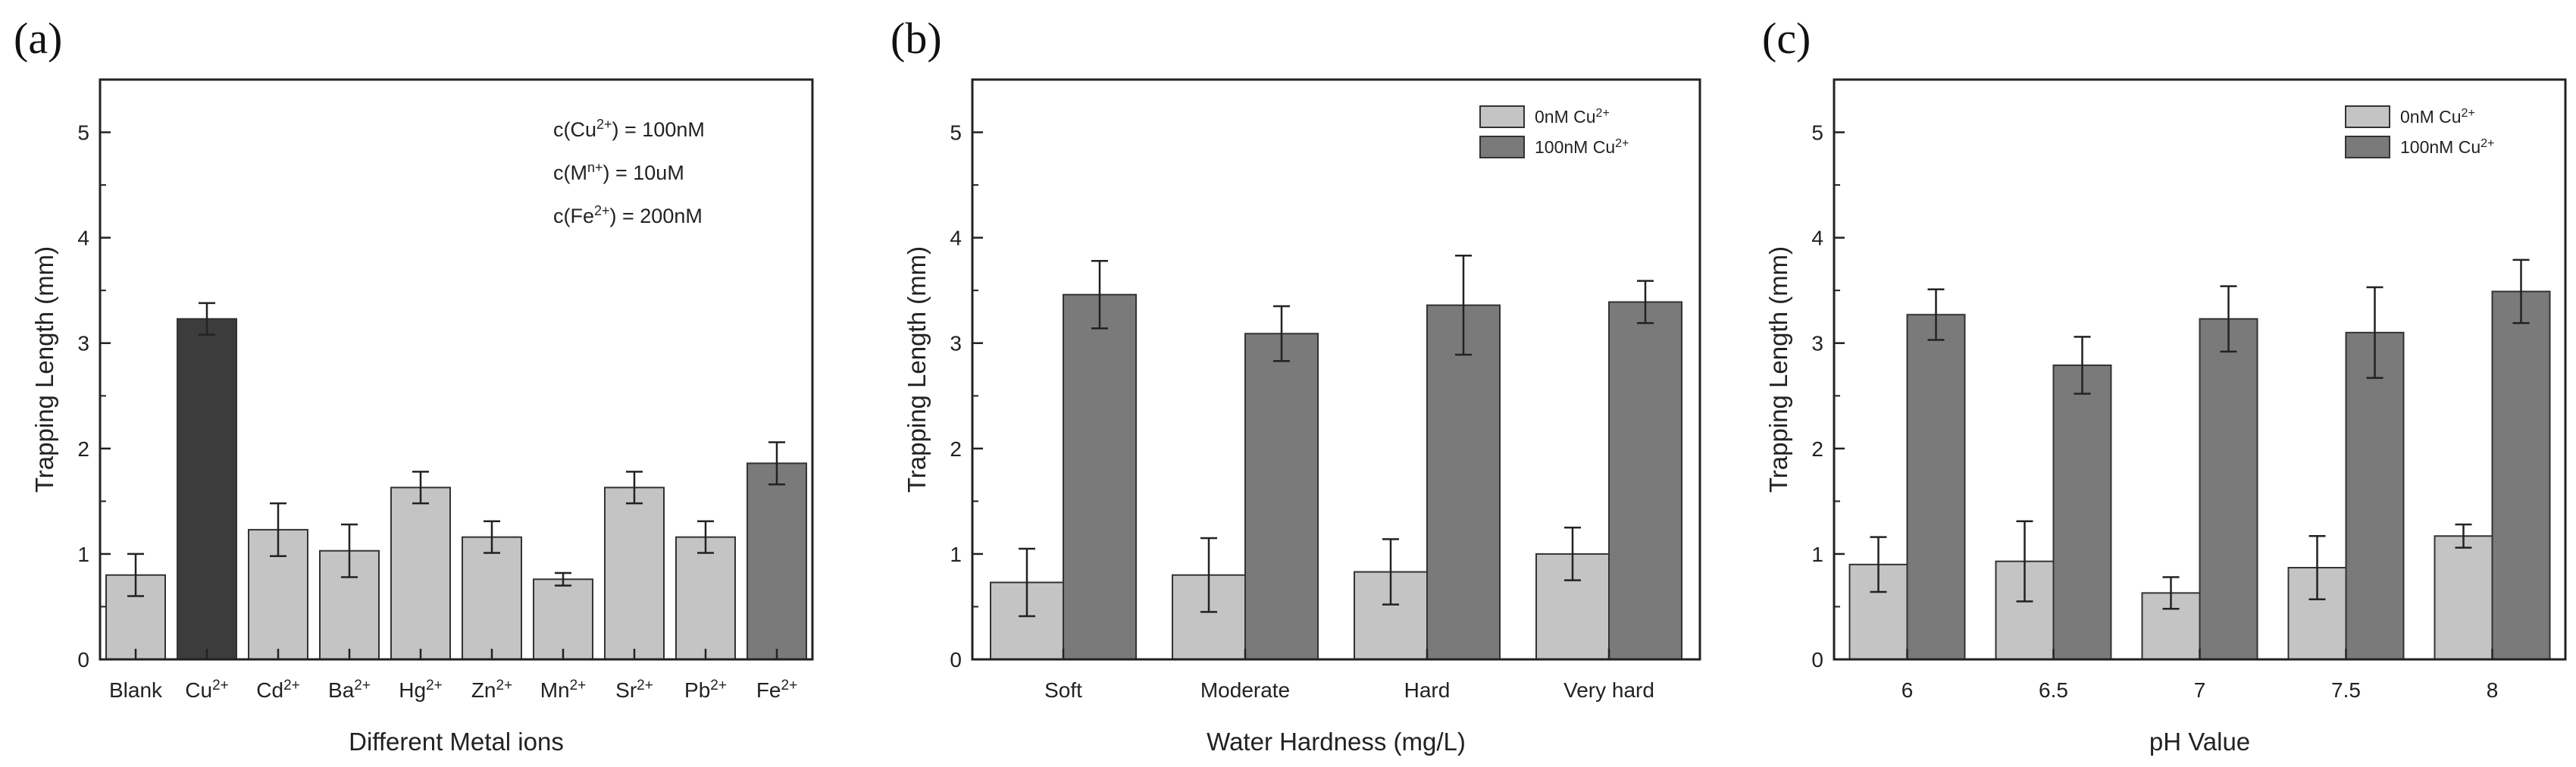 The width and height of the screenshot is (2576, 767). I want to click on x-tick-label: 7, so click(2200, 690).